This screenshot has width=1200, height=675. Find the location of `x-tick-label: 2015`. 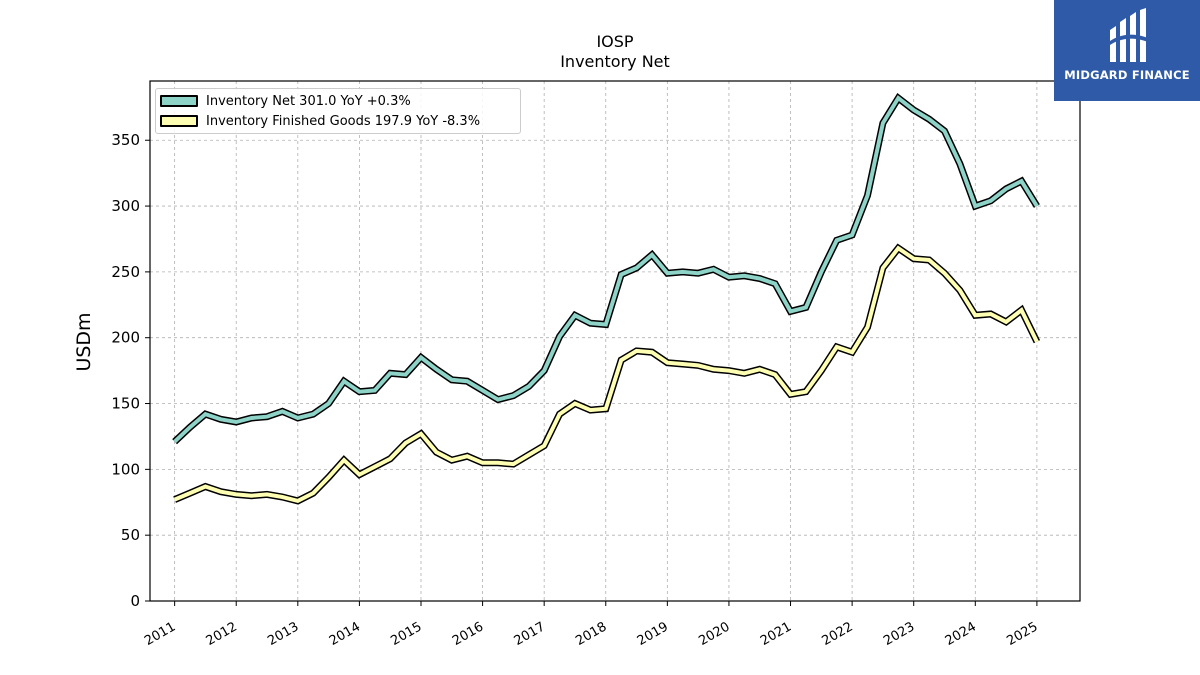

x-tick-label: 2015 is located at coordinates (406, 634).